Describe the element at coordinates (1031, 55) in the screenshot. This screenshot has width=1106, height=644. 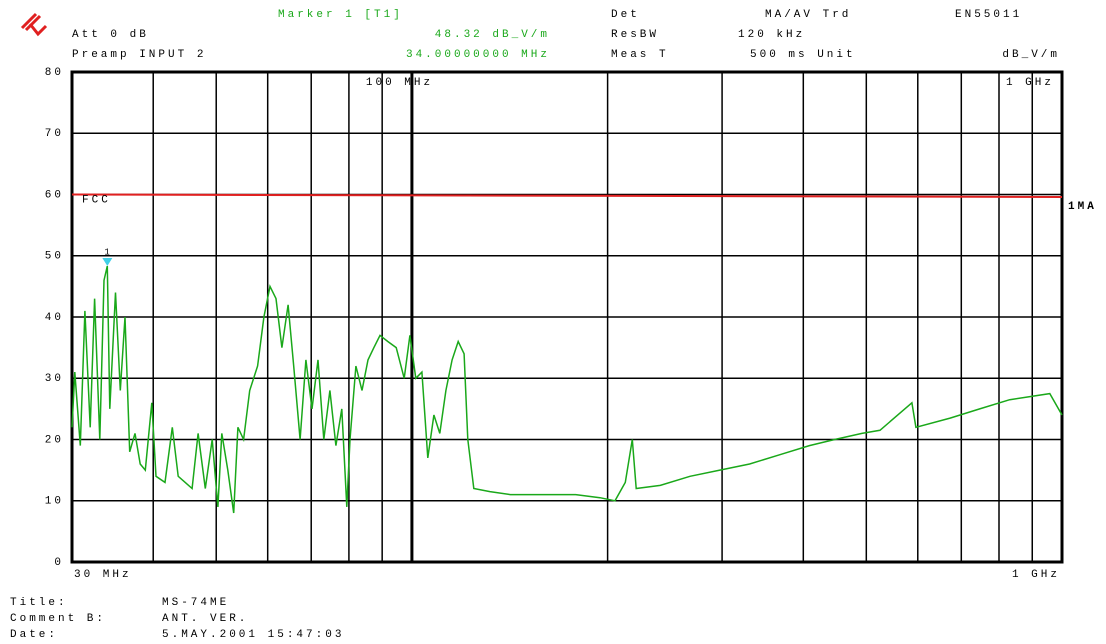
I see `unit: dB_V/m` at that location.